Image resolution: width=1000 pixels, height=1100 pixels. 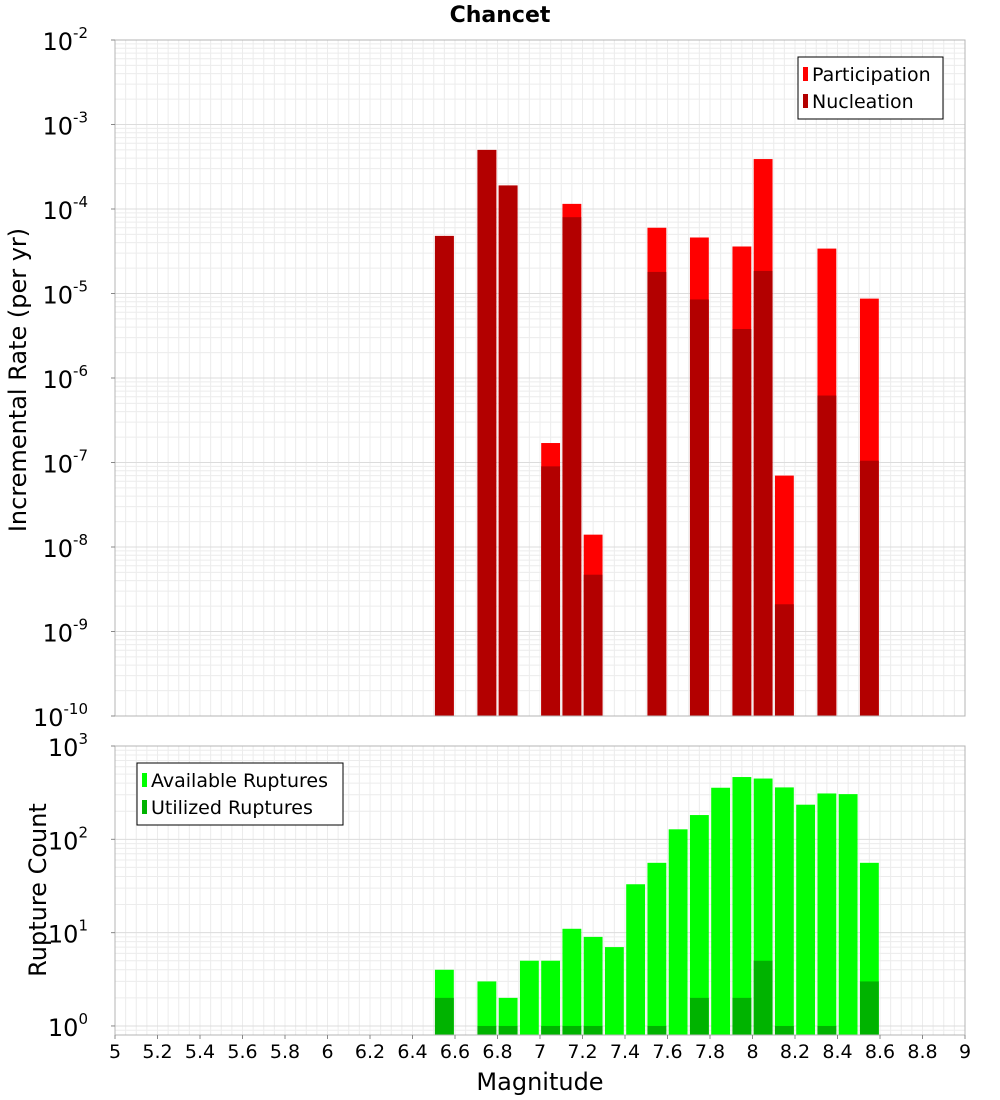 I want to click on p0-y-tick-label: 10⁻⁹, so click(x=65, y=632).